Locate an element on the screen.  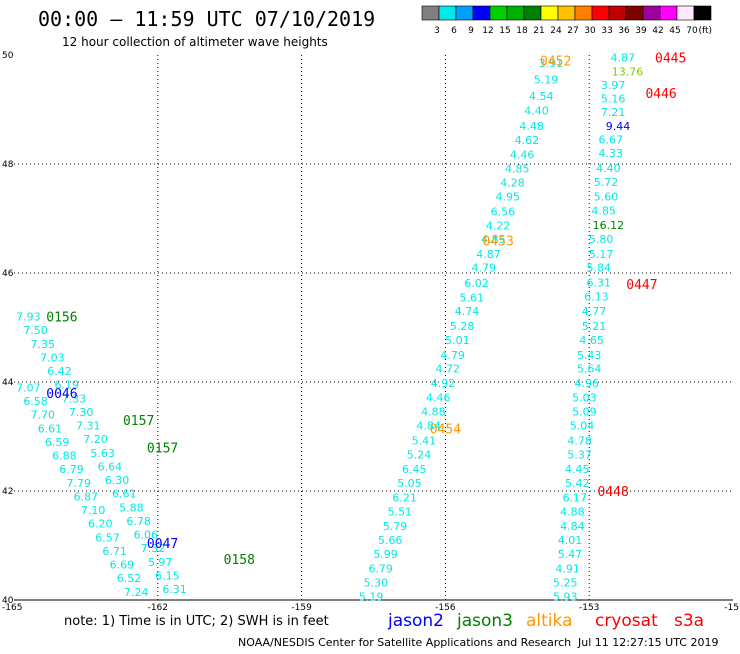
wave-height-value: 4.45 is located at coordinates (577, 469).